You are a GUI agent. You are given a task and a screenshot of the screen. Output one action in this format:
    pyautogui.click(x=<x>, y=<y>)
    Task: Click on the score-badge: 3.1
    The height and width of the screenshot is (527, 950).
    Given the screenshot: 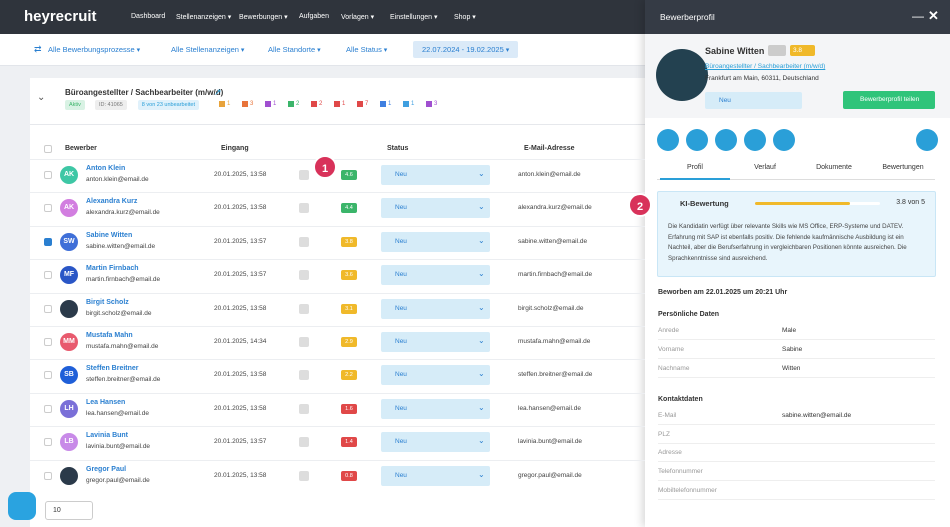 What is the action you would take?
    pyautogui.click(x=349, y=308)
    